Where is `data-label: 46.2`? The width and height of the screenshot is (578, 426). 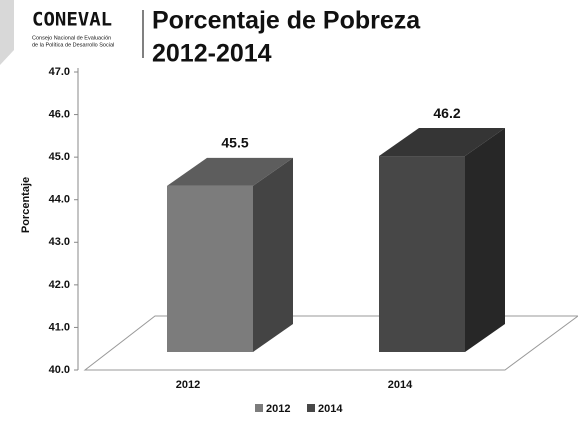 data-label: 46.2 is located at coordinates (446, 113).